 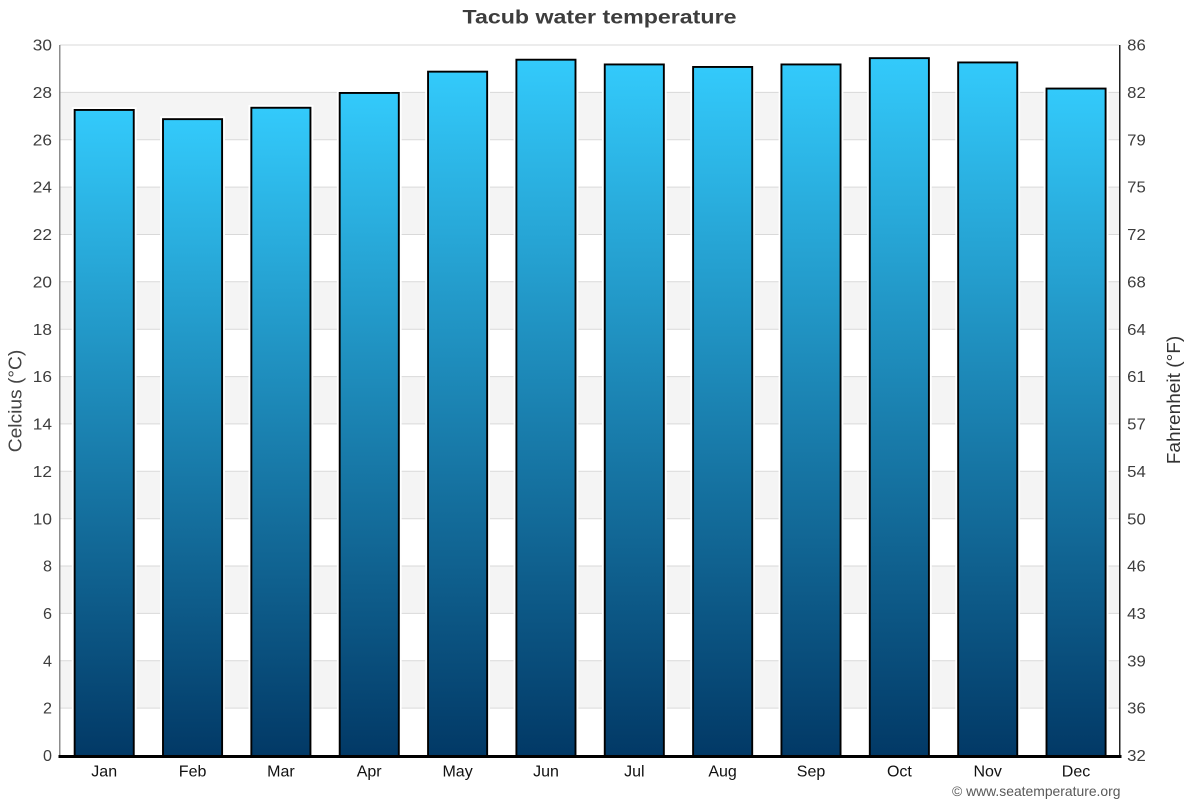 What do you see at coordinates (42, 472) in the screenshot?
I see `svg-text: 12` at bounding box center [42, 472].